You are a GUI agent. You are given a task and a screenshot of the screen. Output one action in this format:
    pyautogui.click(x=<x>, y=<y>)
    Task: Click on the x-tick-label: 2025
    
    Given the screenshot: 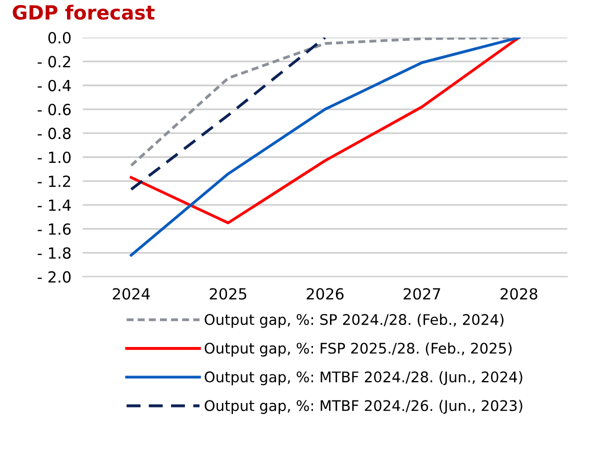 What is the action you would take?
    pyautogui.click(x=228, y=294)
    